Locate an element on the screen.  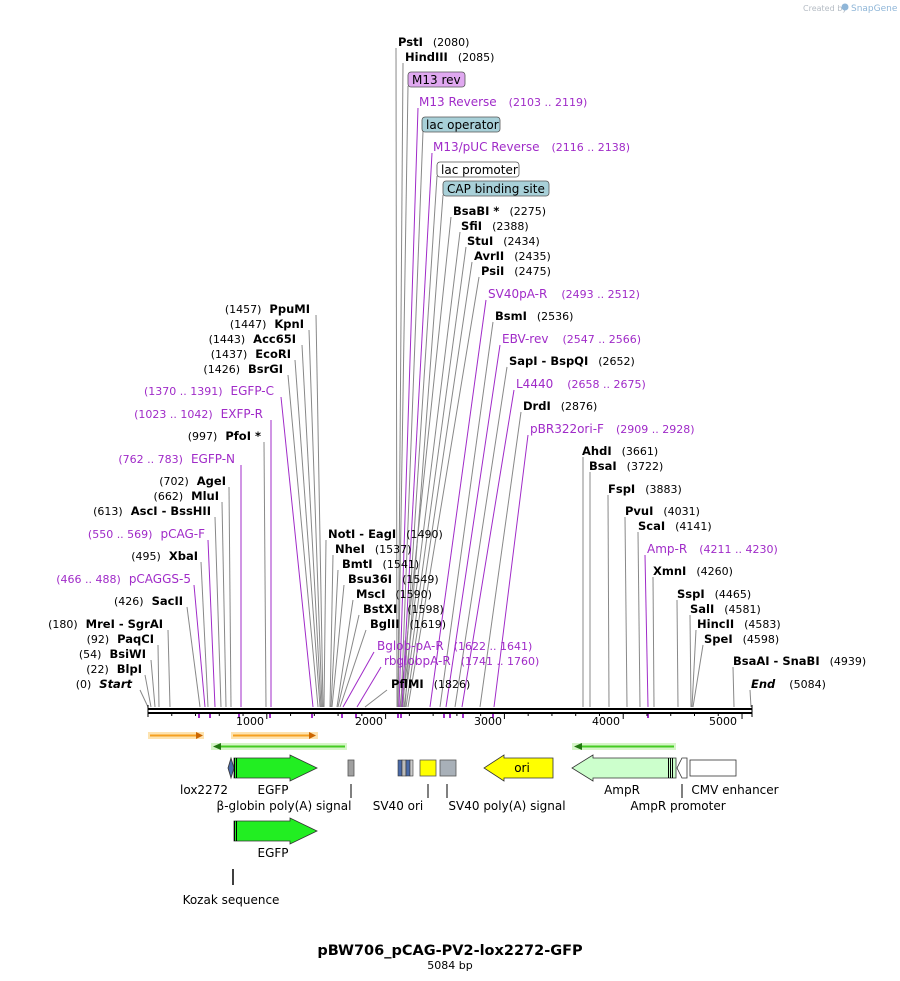
site-pos: (54) is located at coordinates (90, 654).